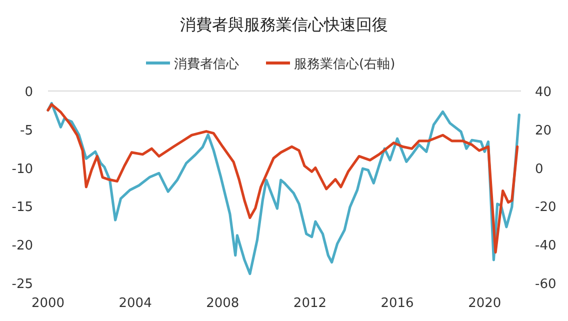 This screenshot has height=321, width=568. What do you see at coordinates (26, 130) in the screenshot?
I see `y-tick-label: -5` at bounding box center [26, 130].